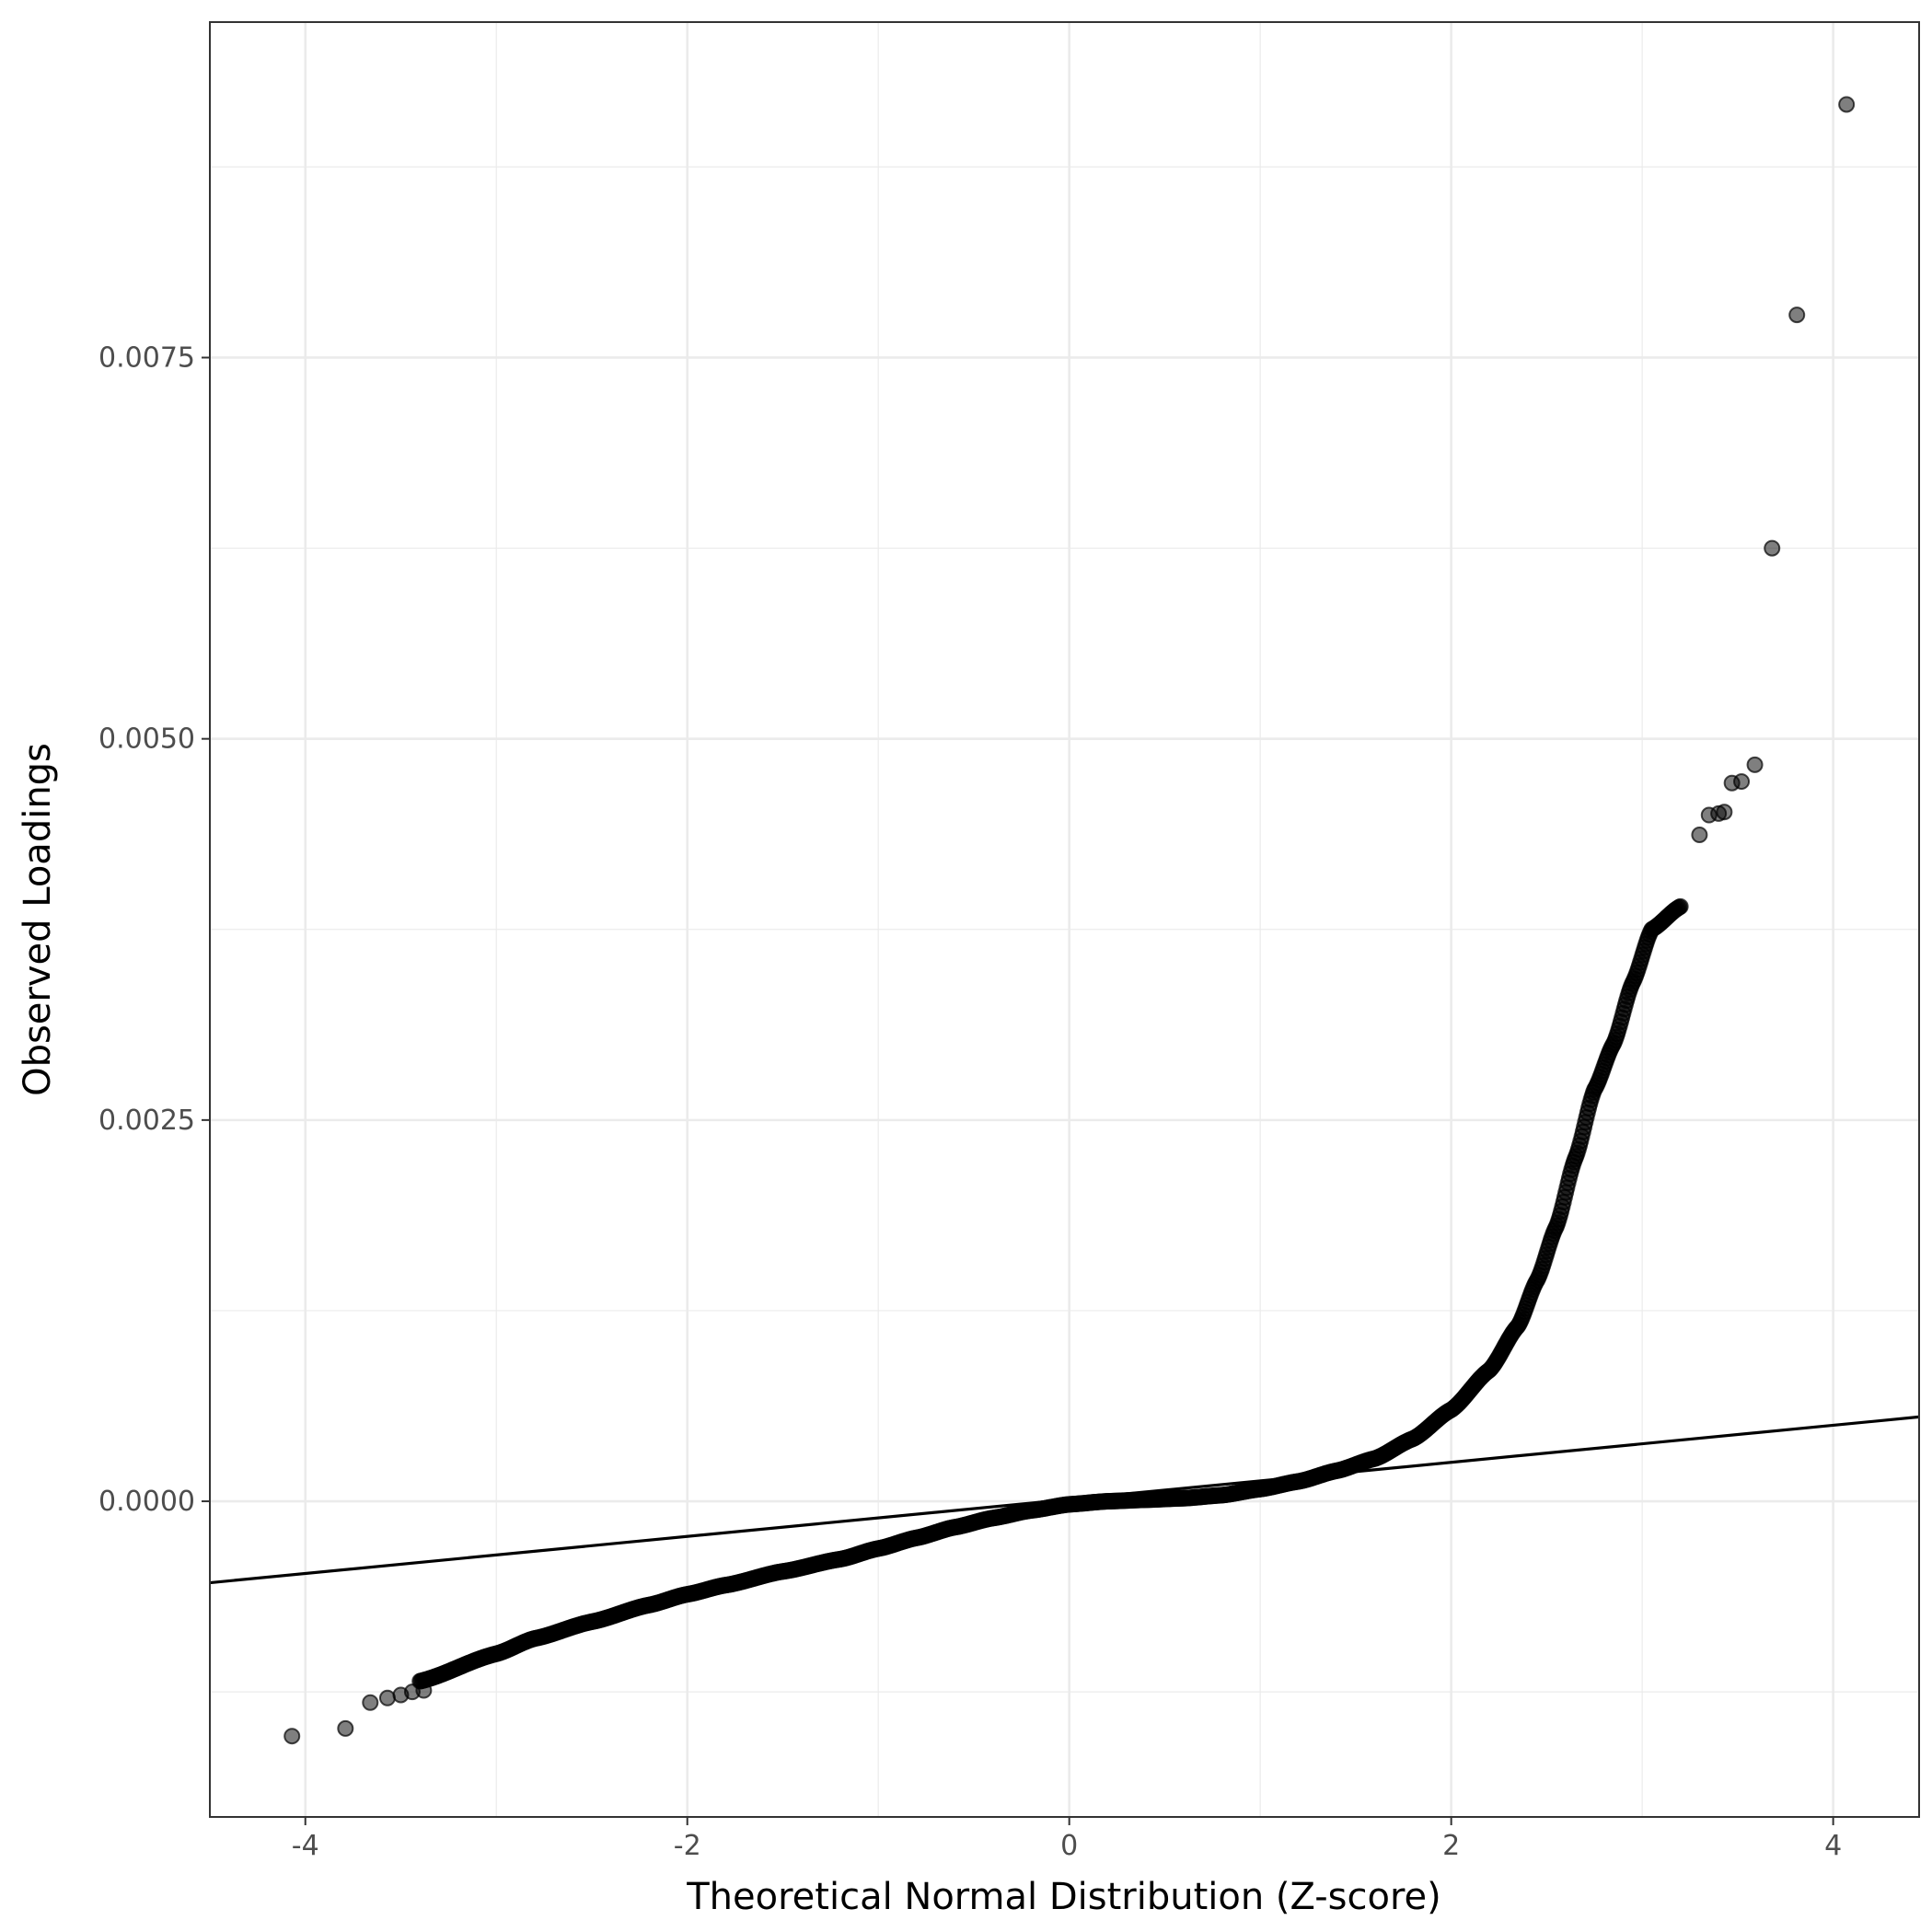 The height and width of the screenshot is (1932, 1932). I want to click on x-tick-label: 4, so click(1833, 1846).